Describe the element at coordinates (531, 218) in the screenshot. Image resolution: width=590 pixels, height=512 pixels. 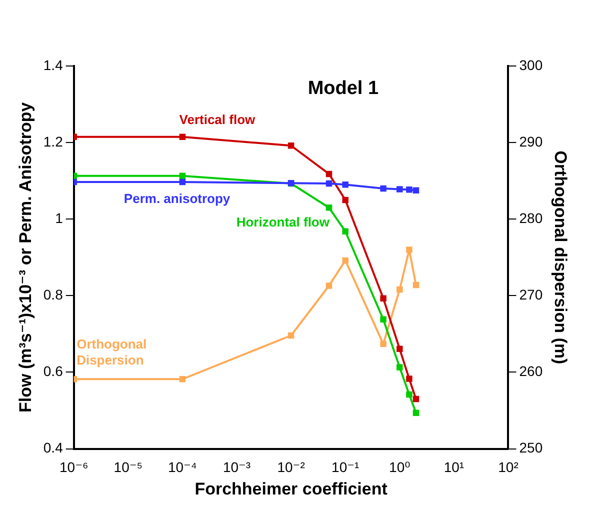
I see `y2-tick-label: 280` at that location.